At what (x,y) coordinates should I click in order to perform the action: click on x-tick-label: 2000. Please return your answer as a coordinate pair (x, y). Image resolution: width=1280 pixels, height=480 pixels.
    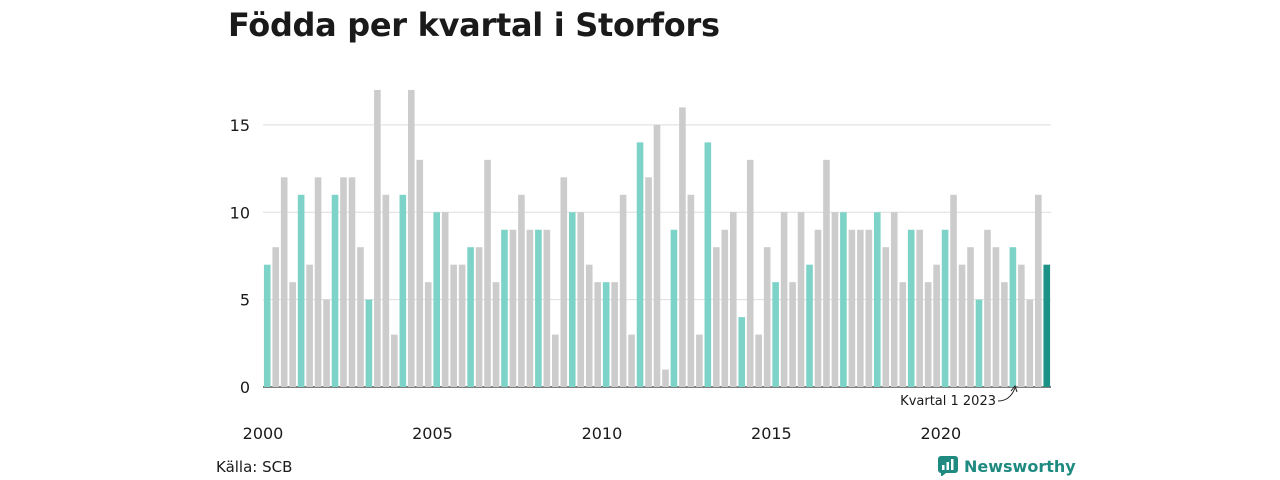
    Looking at the image, I should click on (263, 433).